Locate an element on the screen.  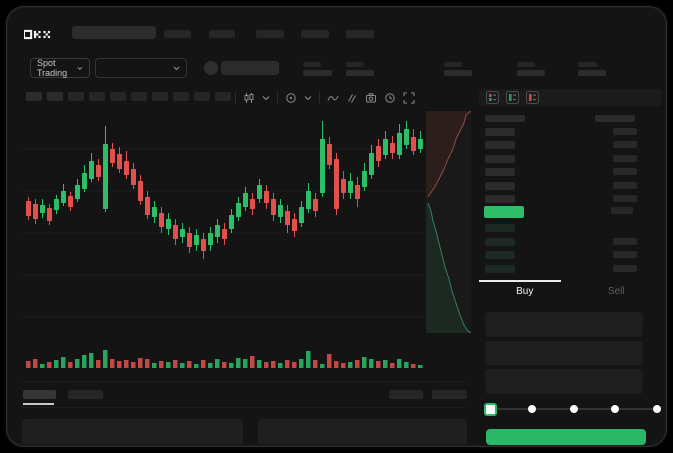
last-price-amount is located at coordinates (622, 210).